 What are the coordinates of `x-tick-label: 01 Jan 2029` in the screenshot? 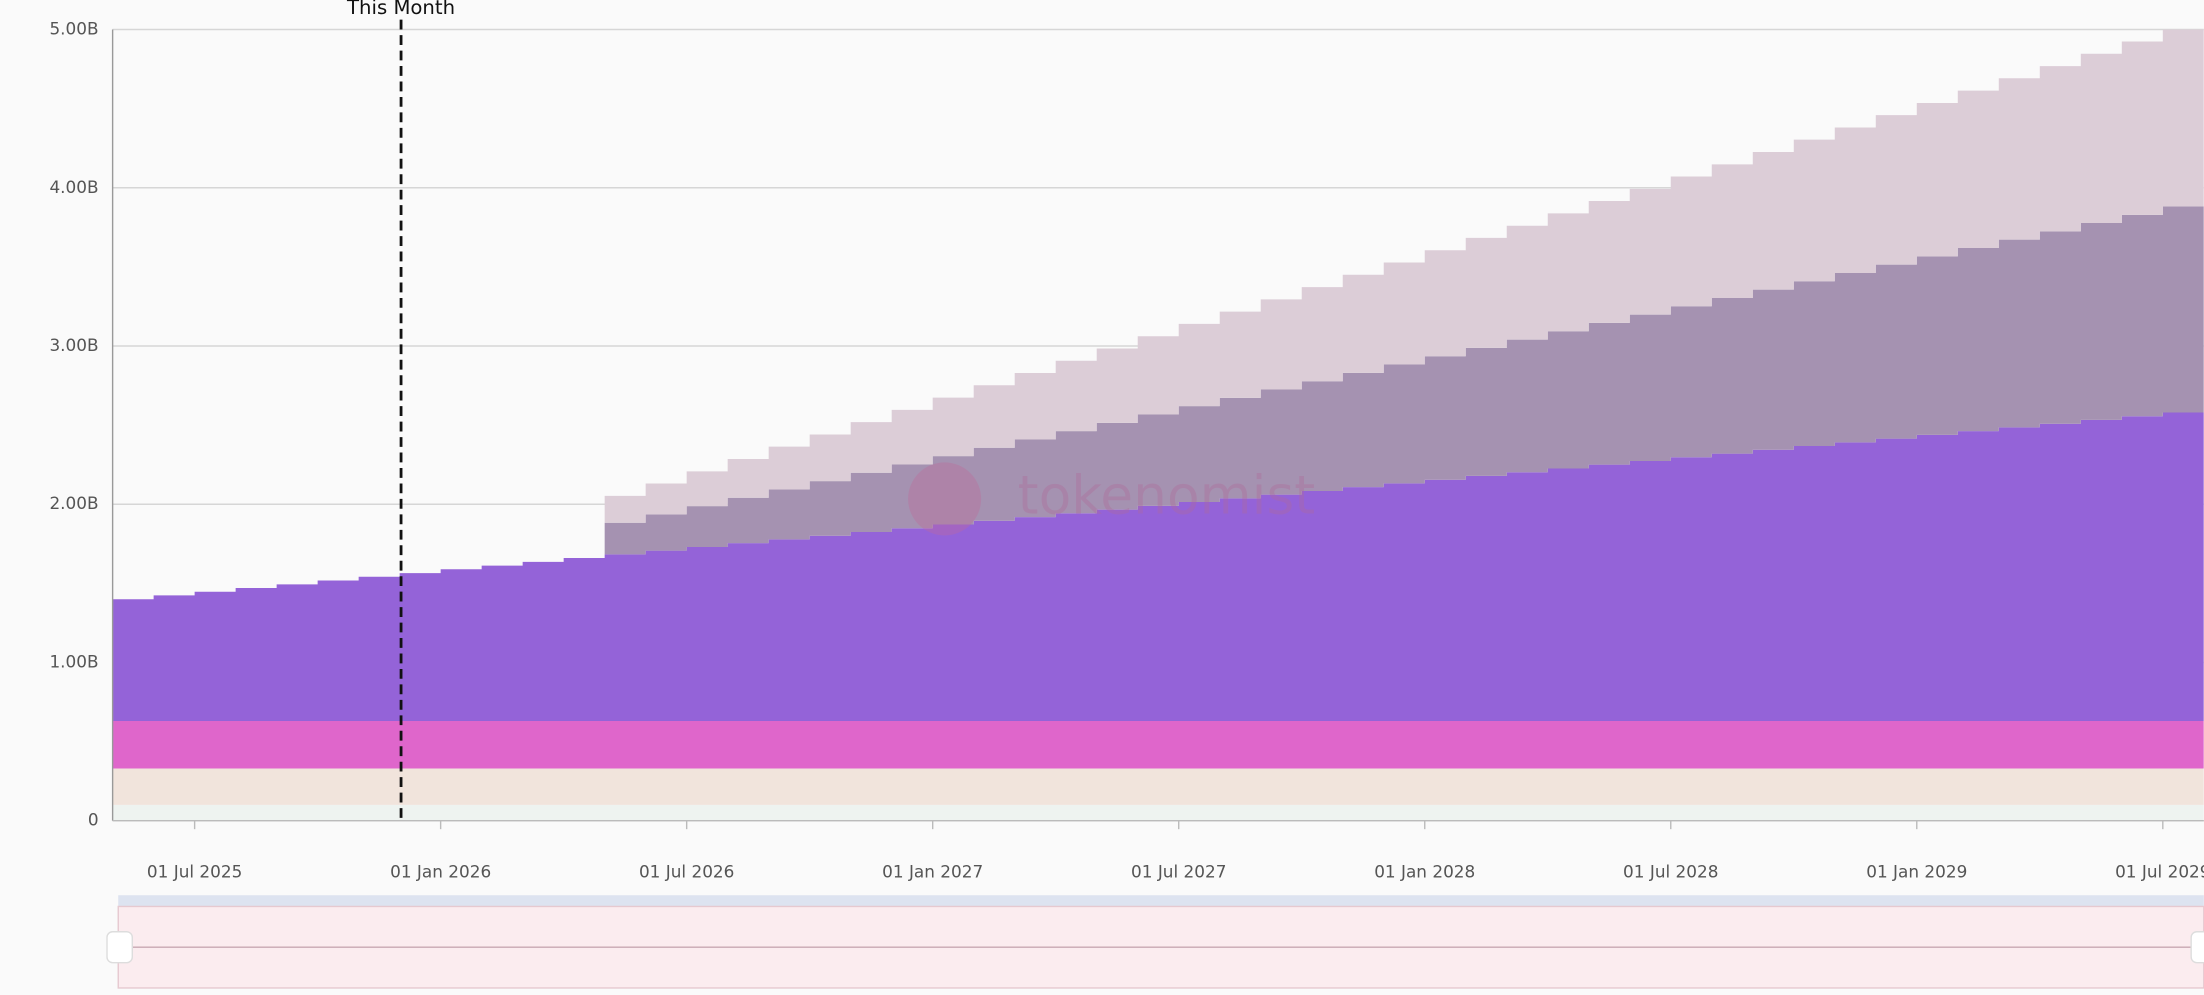 It's located at (1916, 872).